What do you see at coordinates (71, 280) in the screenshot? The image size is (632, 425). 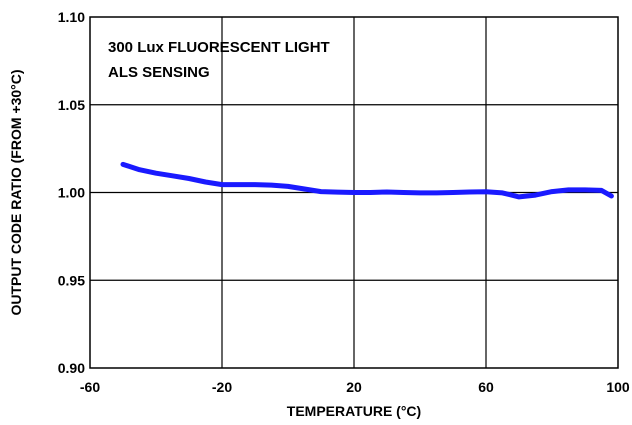 I see `y-tick-label: 0.95` at bounding box center [71, 280].